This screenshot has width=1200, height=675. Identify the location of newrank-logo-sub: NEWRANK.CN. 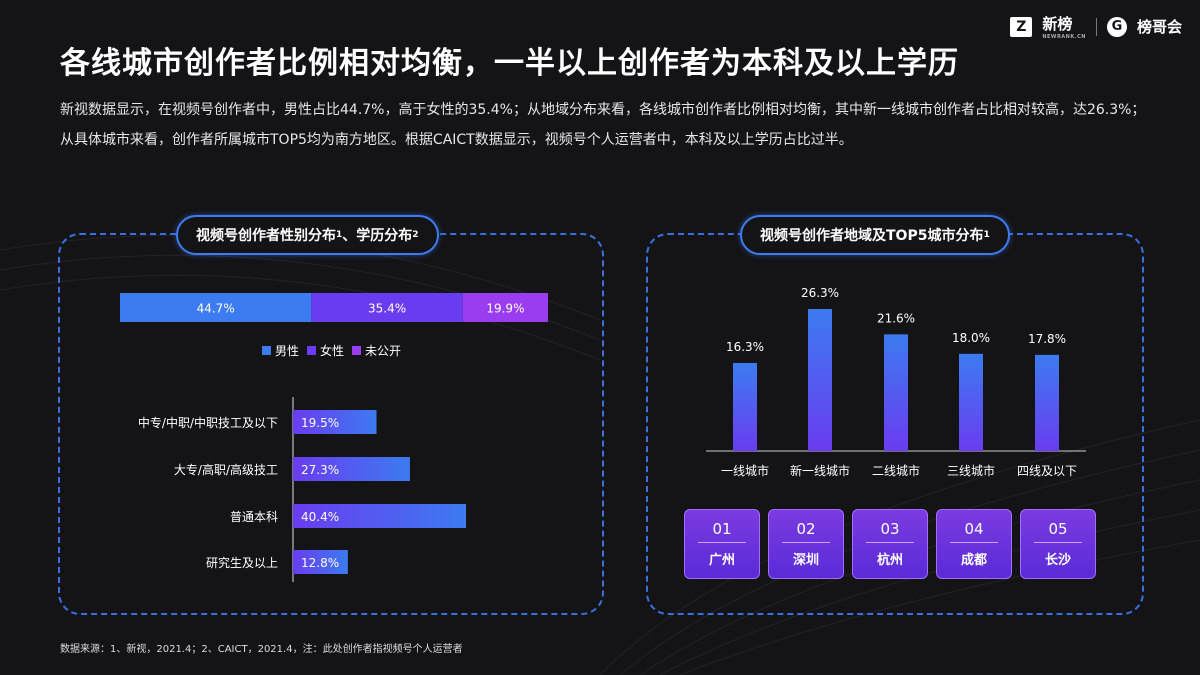
(1064, 37).